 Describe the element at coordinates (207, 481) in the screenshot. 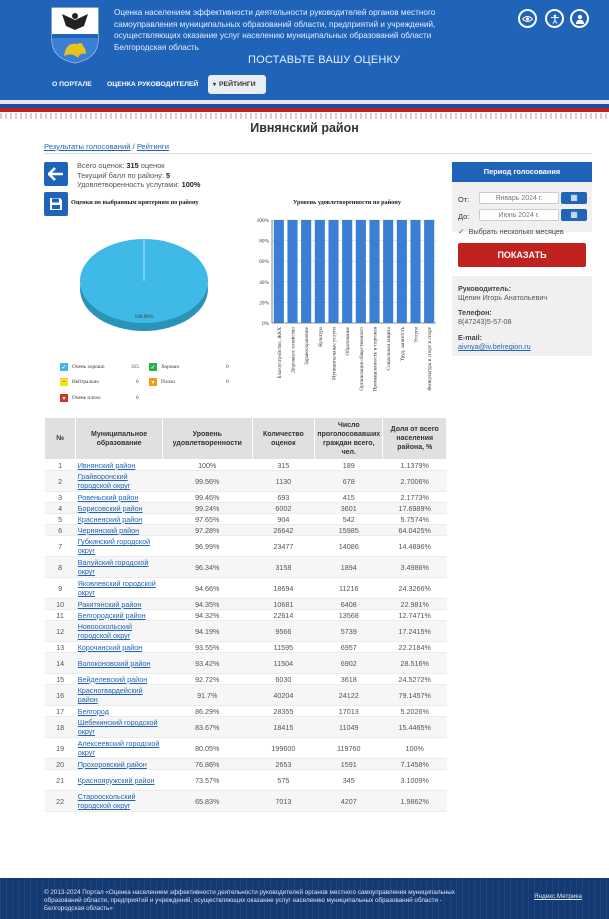

I see `satisfaction-cell: 99.56%` at that location.